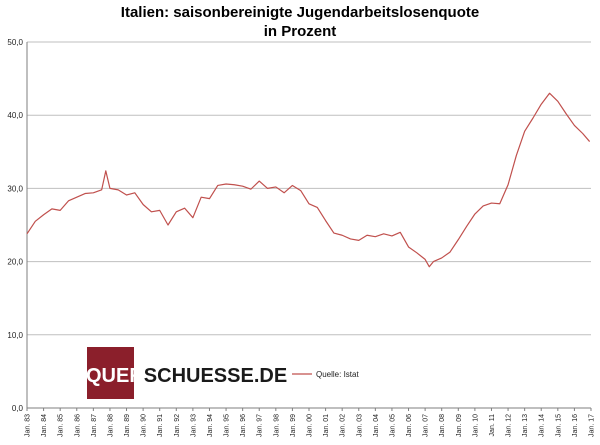  I want to click on x-tick-label: Jan. 98, so click(276, 425).